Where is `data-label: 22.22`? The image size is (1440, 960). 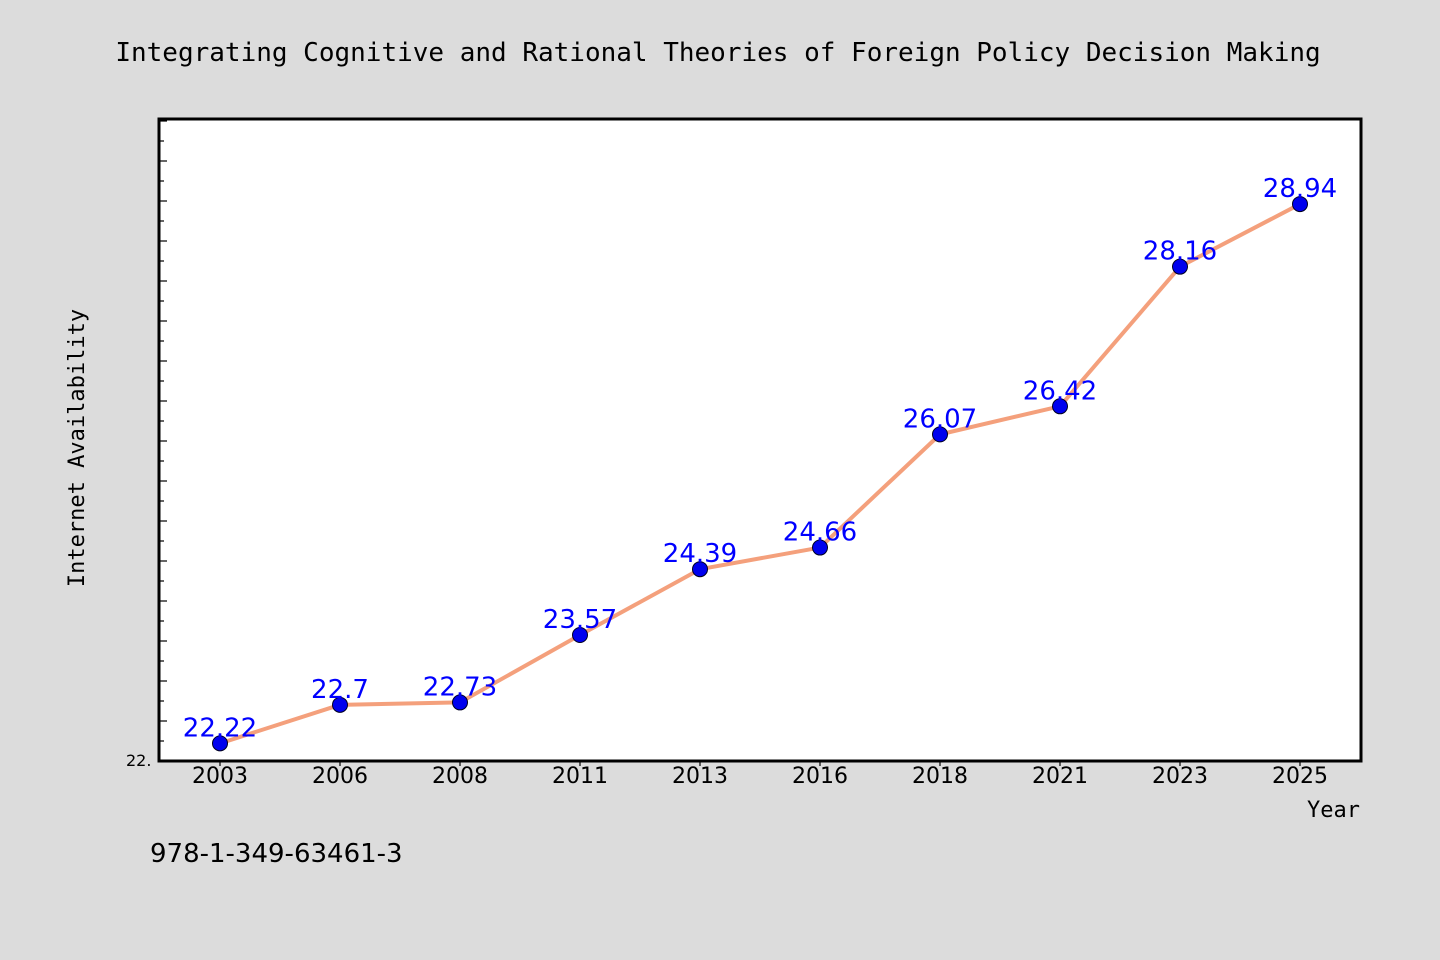
data-label: 22.22 is located at coordinates (220, 728).